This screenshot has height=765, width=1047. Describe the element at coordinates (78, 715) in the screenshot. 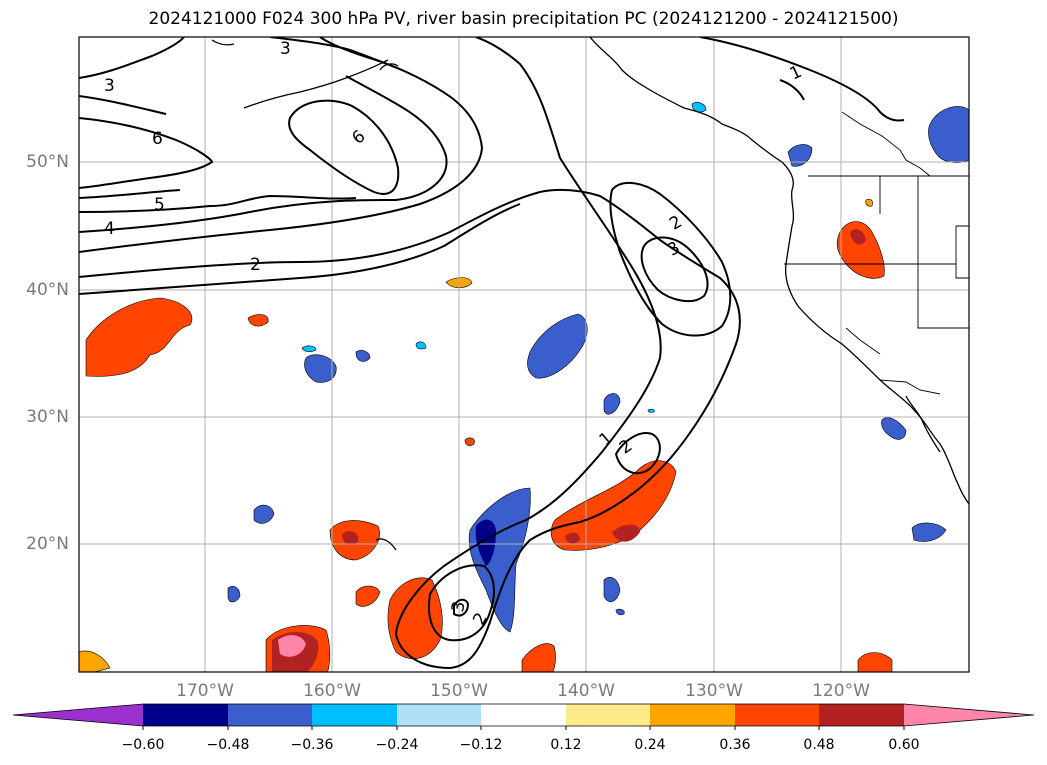

I see `colorbar-extend-min` at that location.